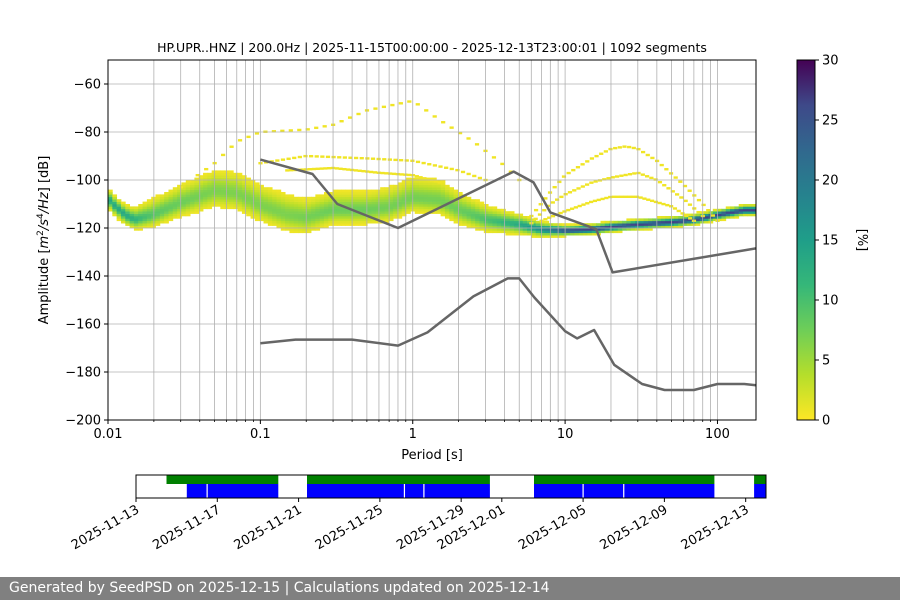 Image resolution: width=900 pixels, height=600 pixels. I want to click on colorbar-tick-label: 25, so click(830, 121).